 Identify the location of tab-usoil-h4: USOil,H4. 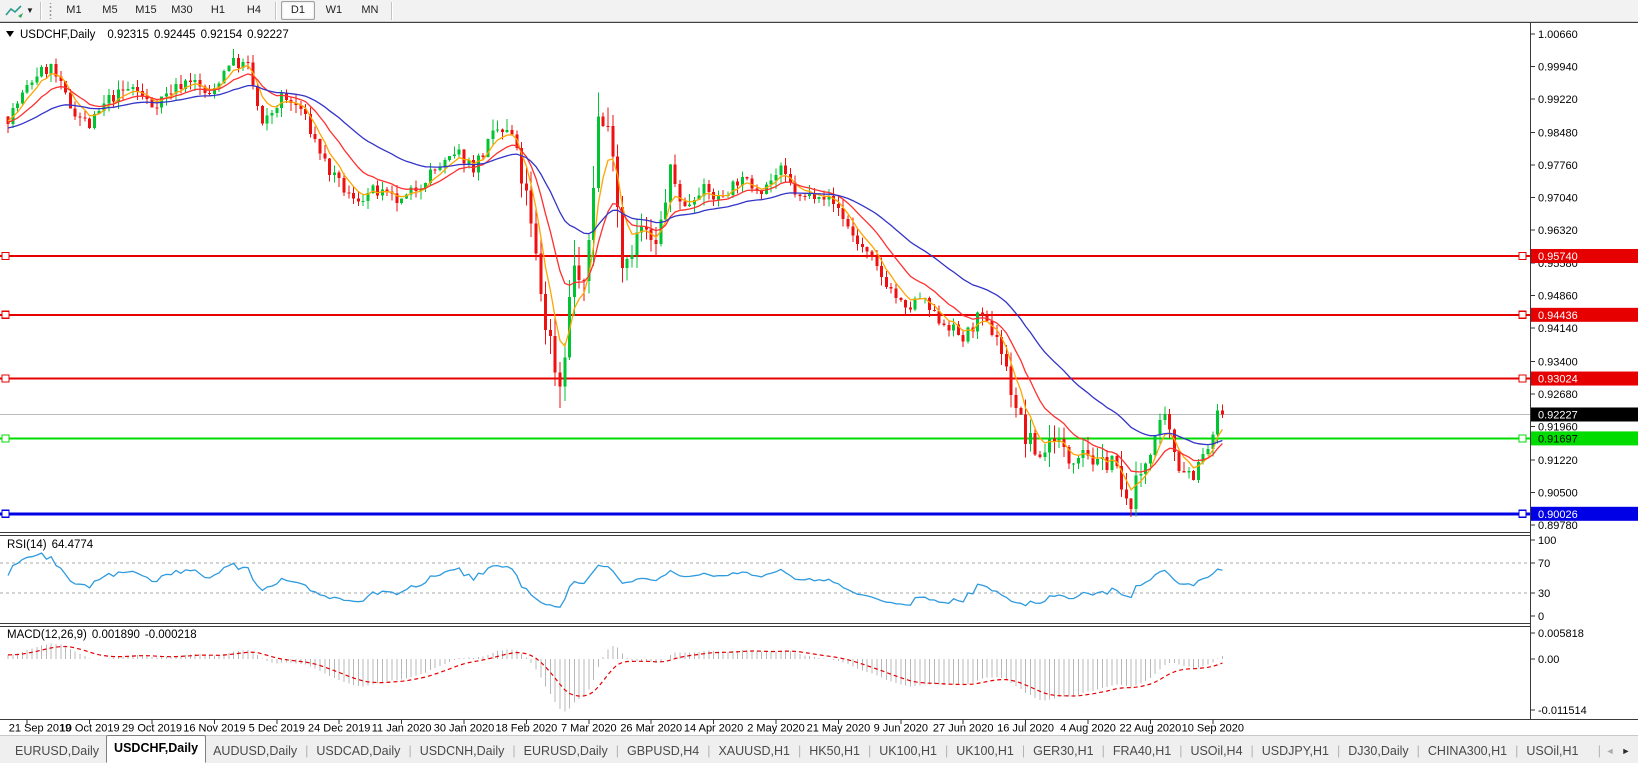
(1216, 751).